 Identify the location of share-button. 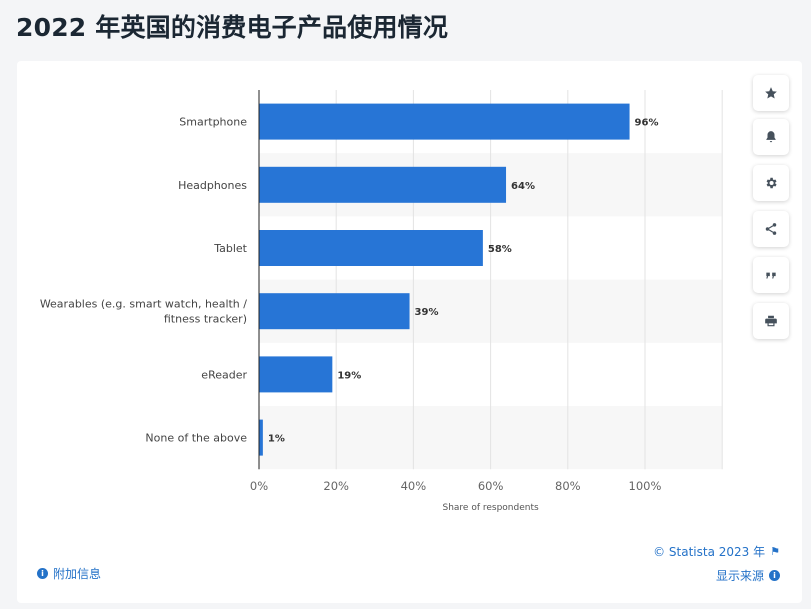
(771, 229).